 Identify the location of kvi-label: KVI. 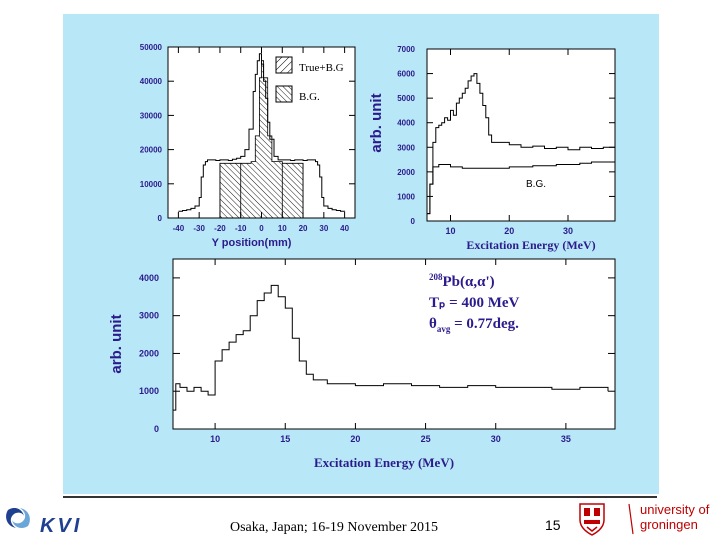
(61, 526).